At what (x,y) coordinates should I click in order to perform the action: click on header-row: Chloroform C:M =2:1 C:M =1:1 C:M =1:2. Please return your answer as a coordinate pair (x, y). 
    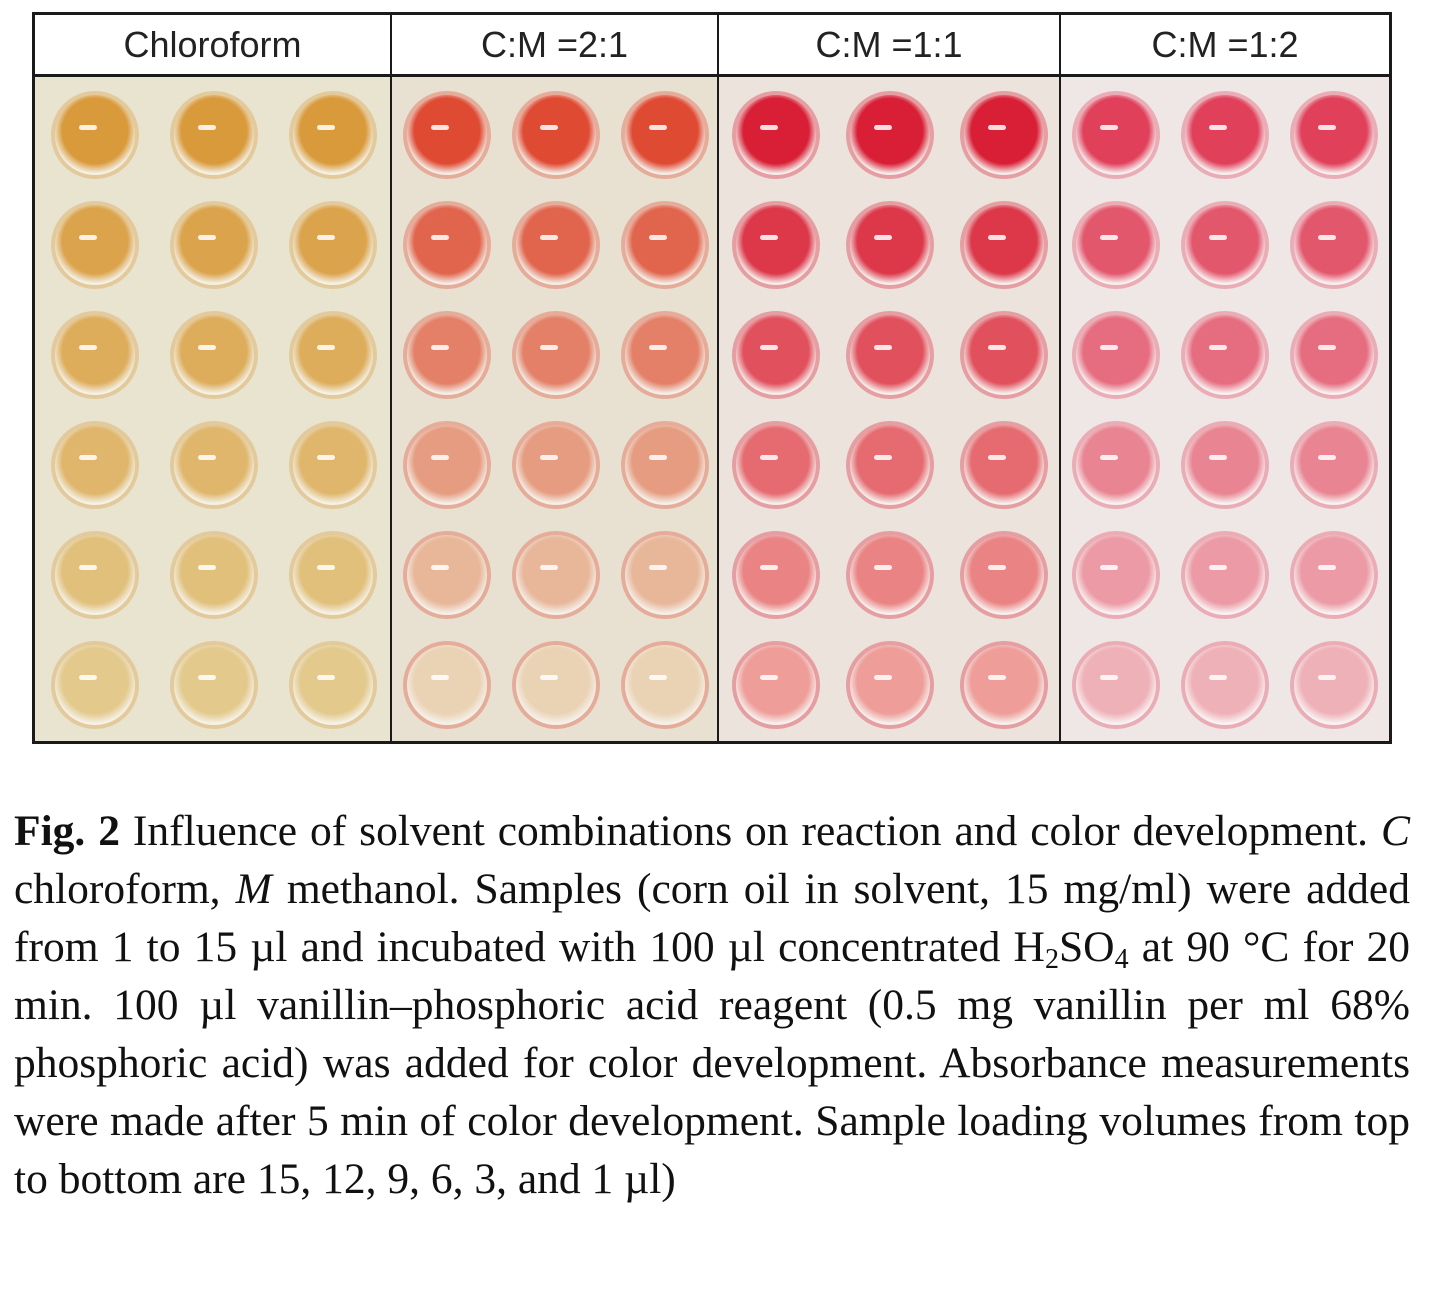
    Looking at the image, I should click on (712, 46).